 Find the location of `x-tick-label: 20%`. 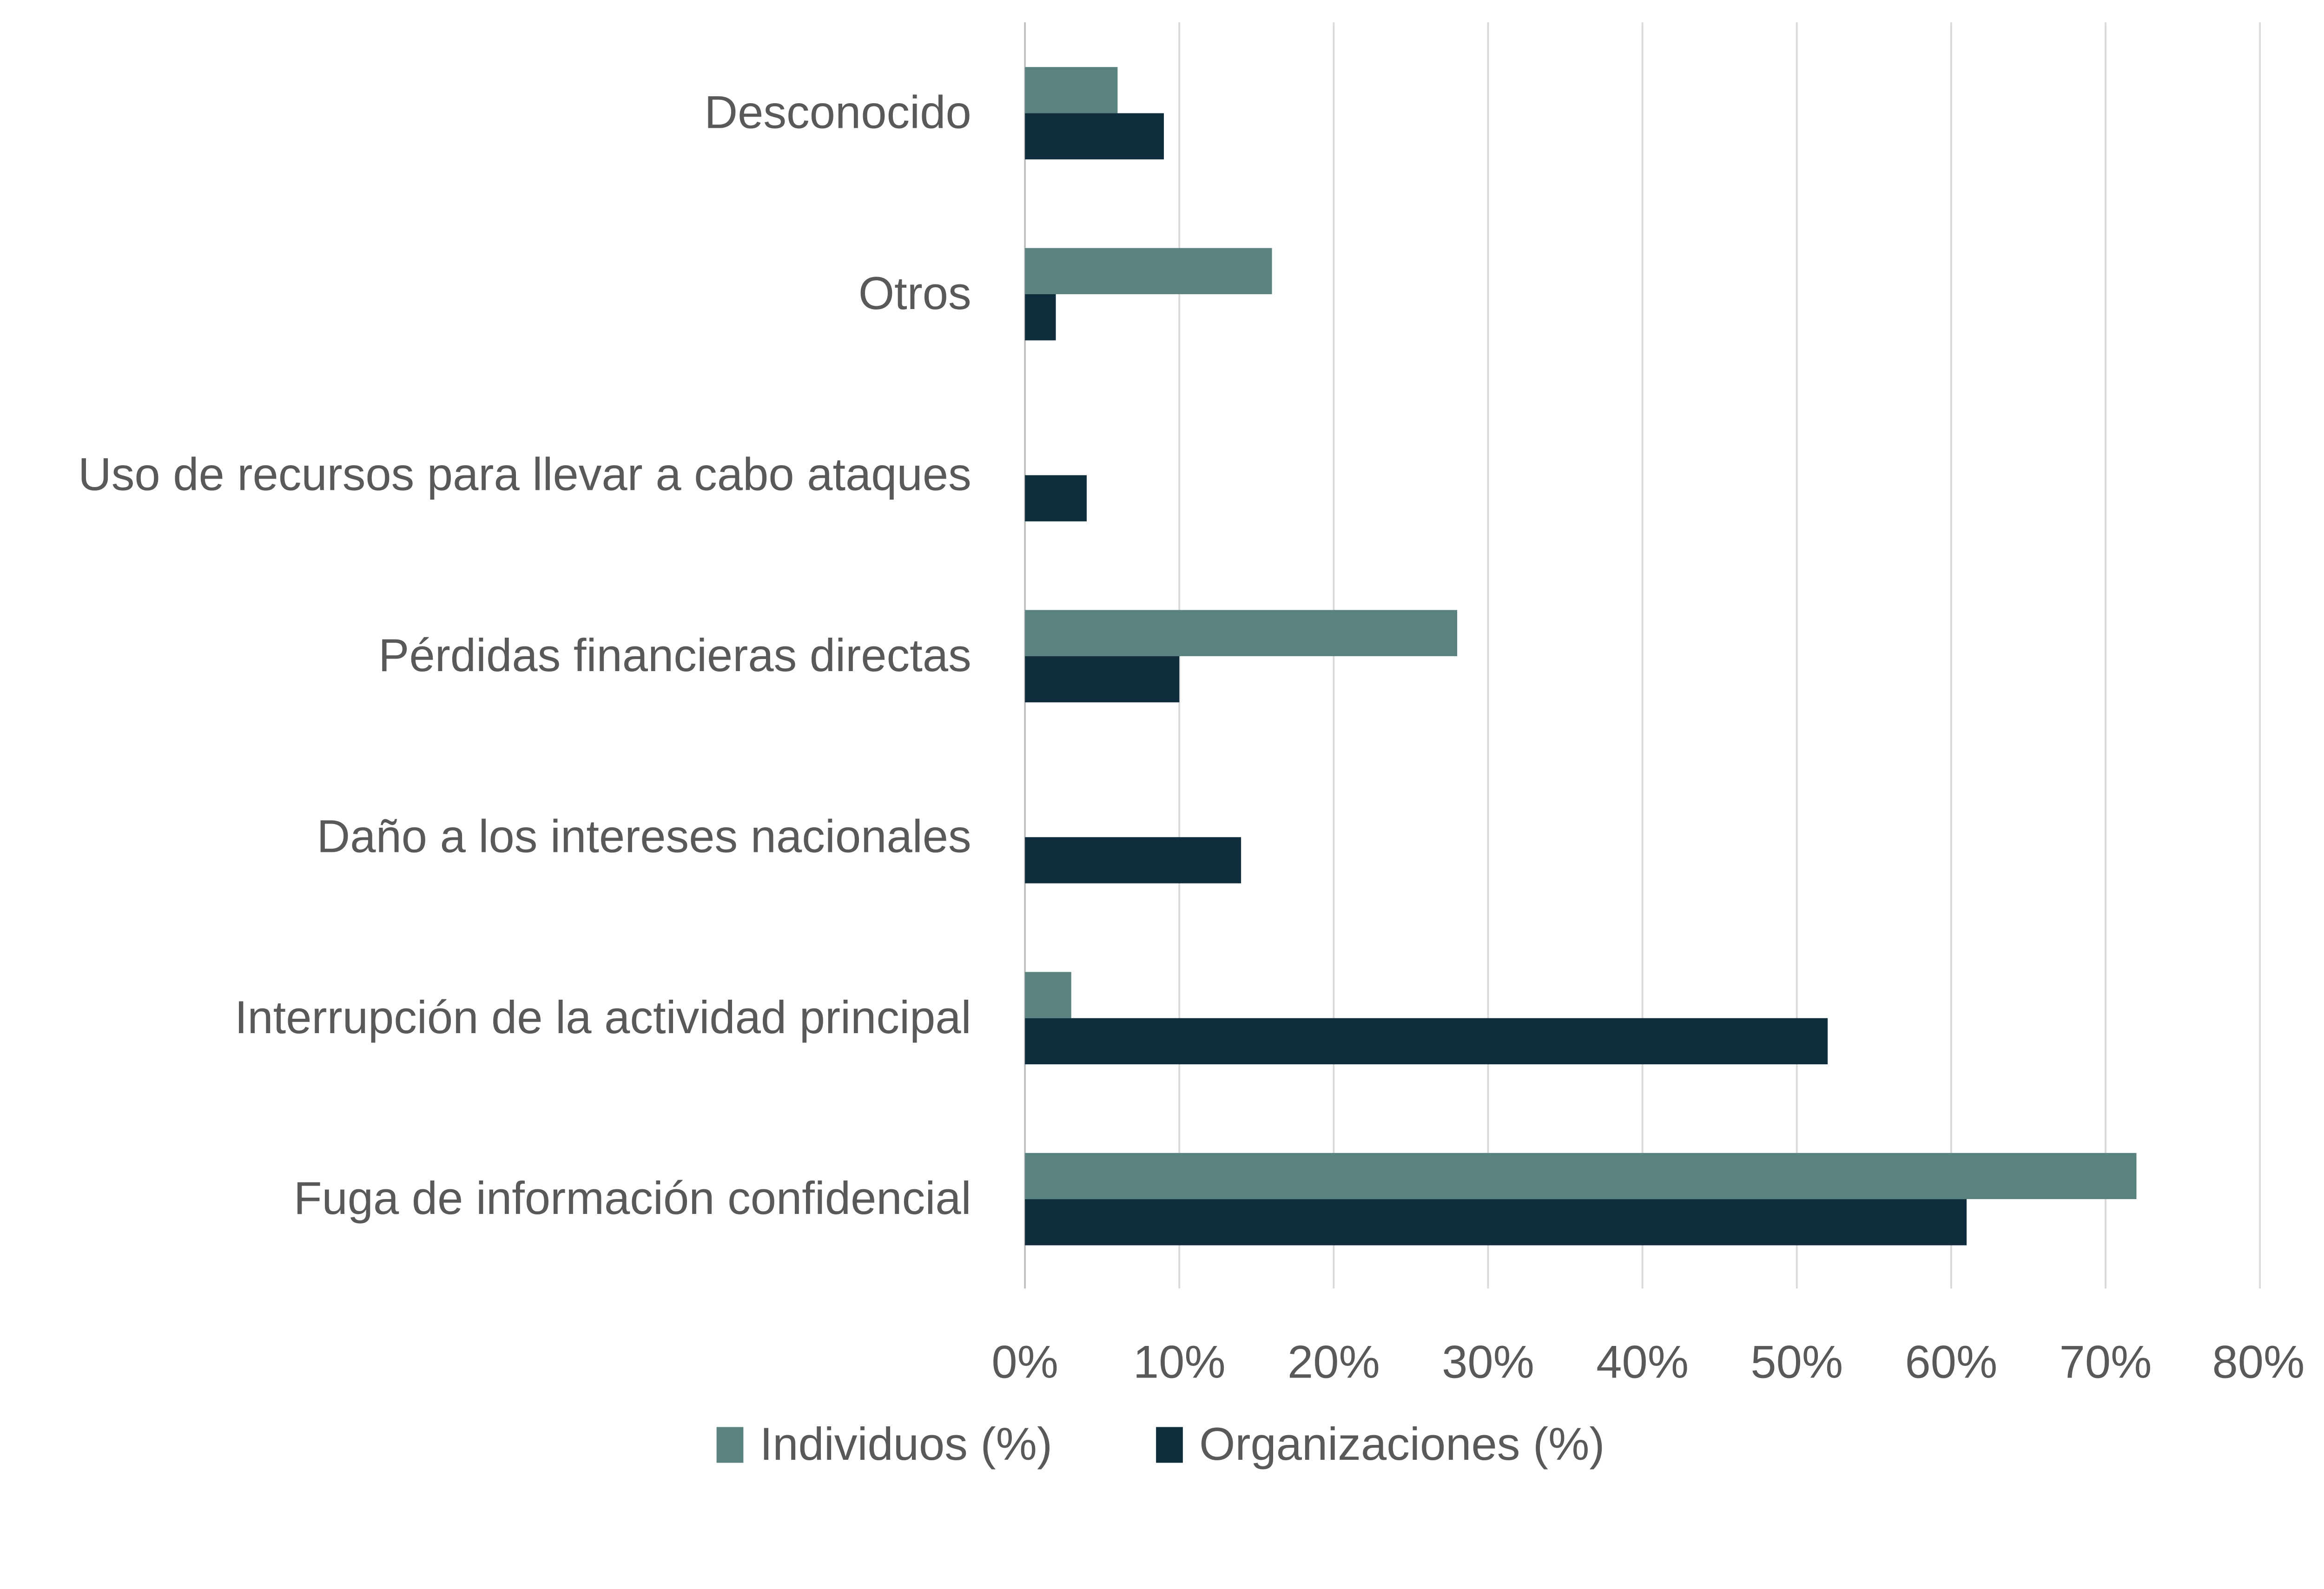

x-tick-label: 20% is located at coordinates (1333, 1362).